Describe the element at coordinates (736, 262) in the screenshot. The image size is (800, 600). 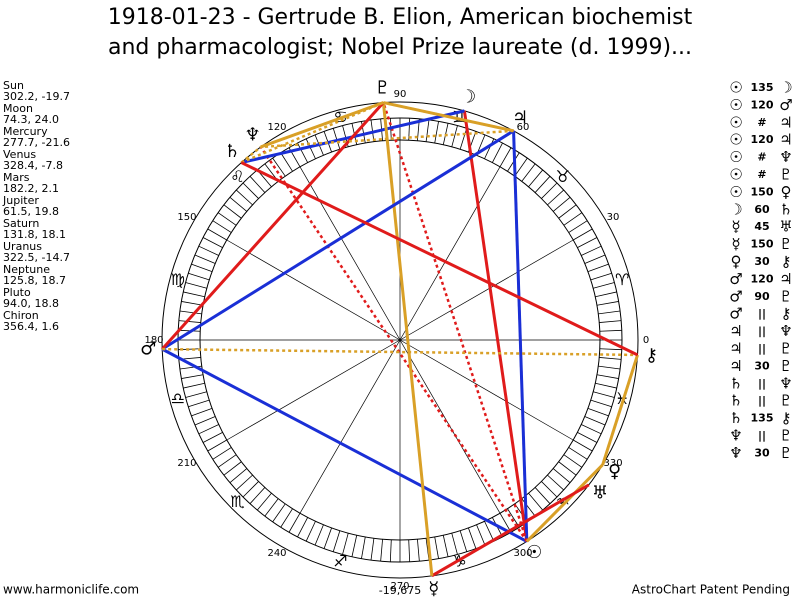
I see `aspect-from: ♀` at that location.